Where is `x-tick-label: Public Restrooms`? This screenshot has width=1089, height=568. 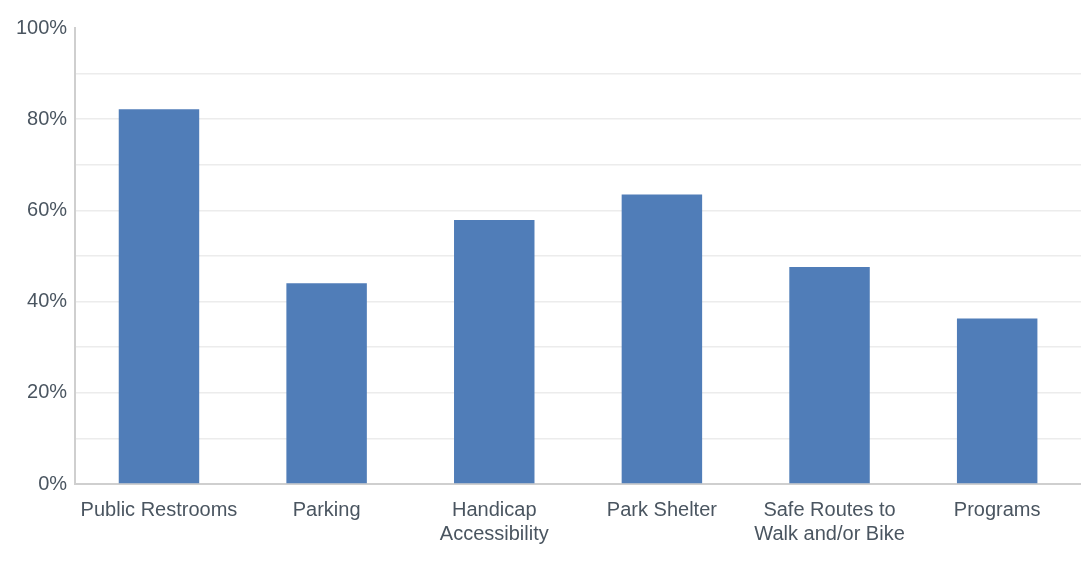
x-tick-label: Public Restrooms is located at coordinates (159, 508).